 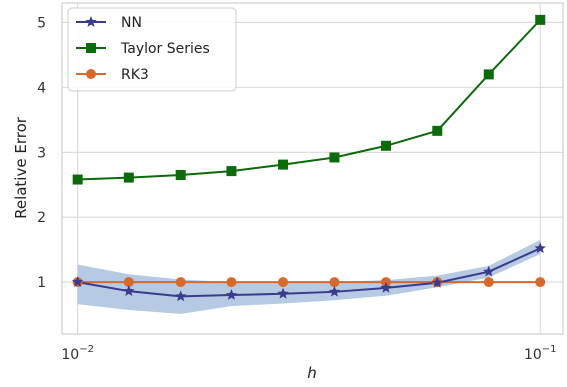 I want to click on x-tick-labels: 10⁻² 10⁻¹, so click(x=308, y=353).